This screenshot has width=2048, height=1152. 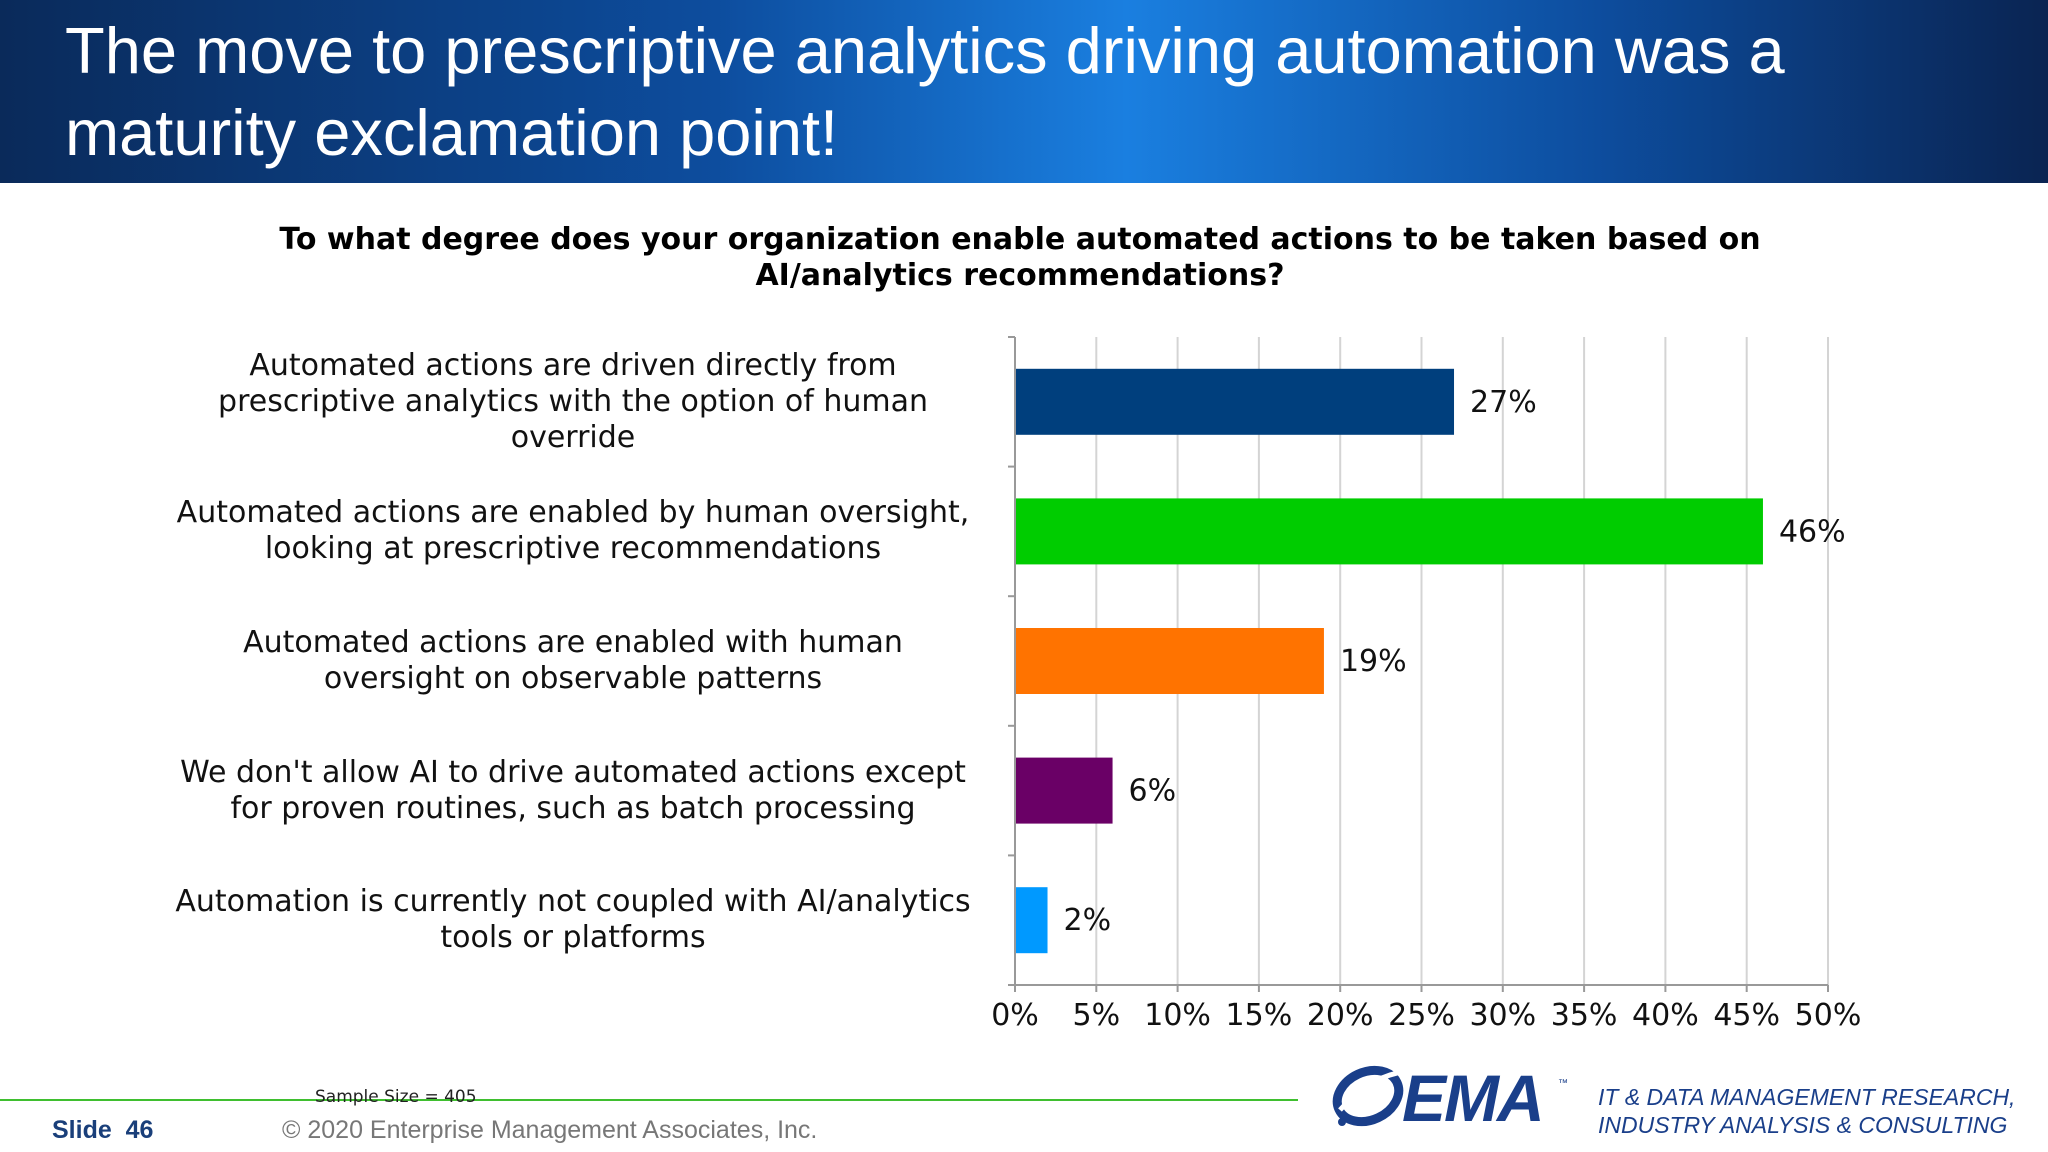 I want to click on x-tick-label: 0%, so click(x=1015, y=1015).